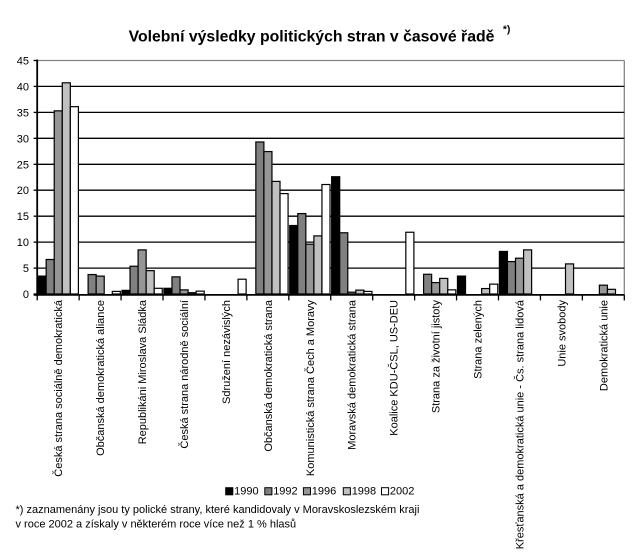 The image size is (639, 557). Describe the element at coordinates (285, 492) in the screenshot. I see `svg-text: 1992` at that location.